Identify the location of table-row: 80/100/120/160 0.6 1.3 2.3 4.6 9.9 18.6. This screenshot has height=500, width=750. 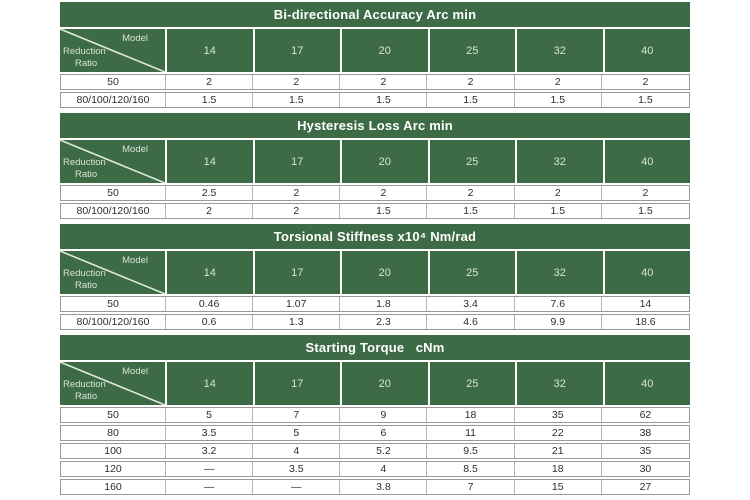
(375, 322).